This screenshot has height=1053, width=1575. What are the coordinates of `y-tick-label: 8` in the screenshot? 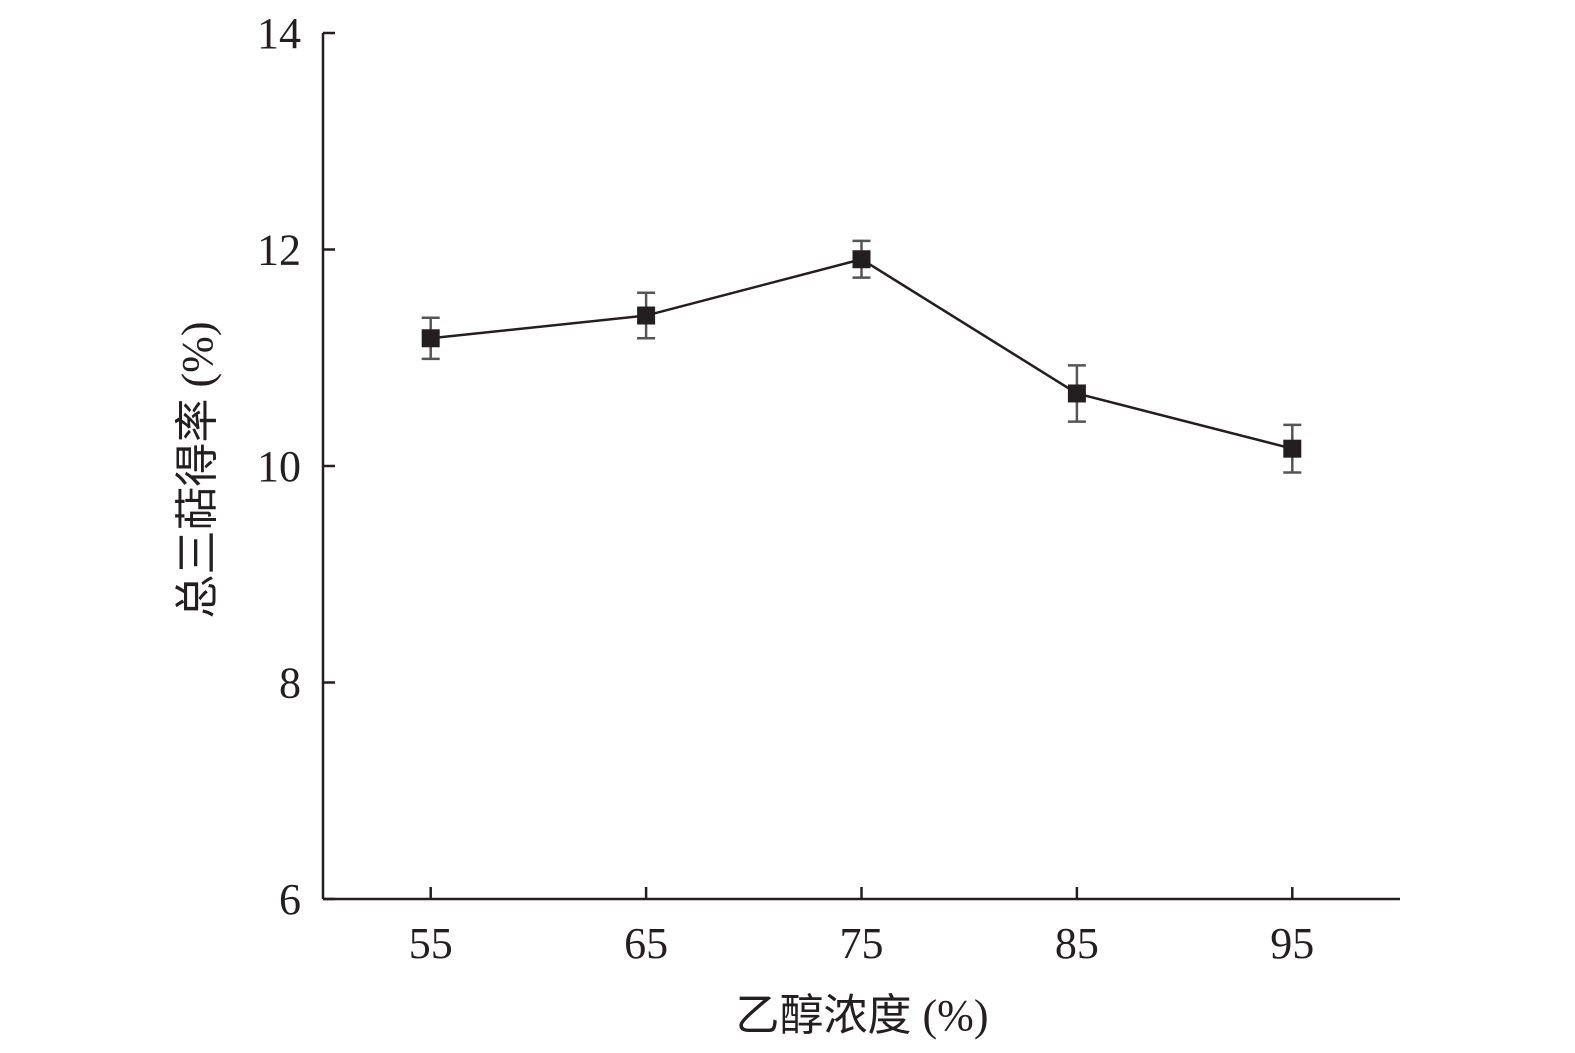 It's located at (290, 683).